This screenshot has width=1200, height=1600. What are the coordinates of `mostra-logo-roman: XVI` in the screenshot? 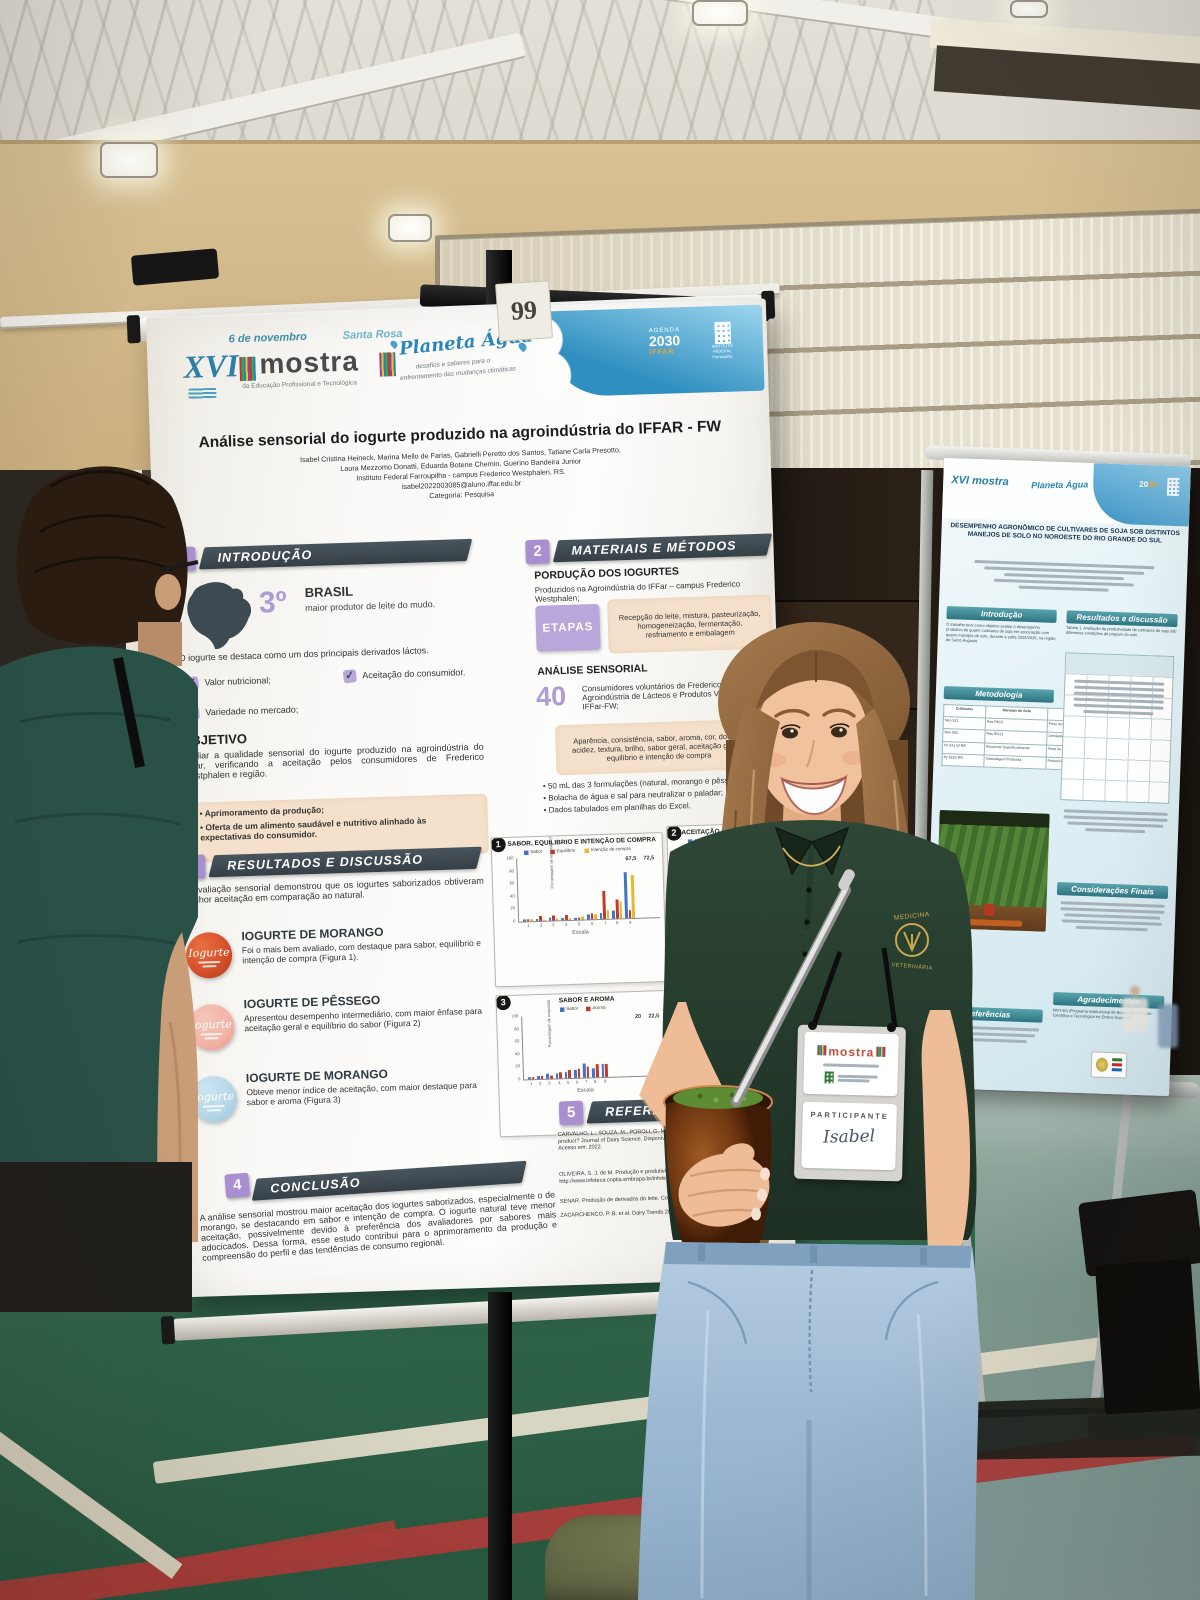 It's located at (211, 366).